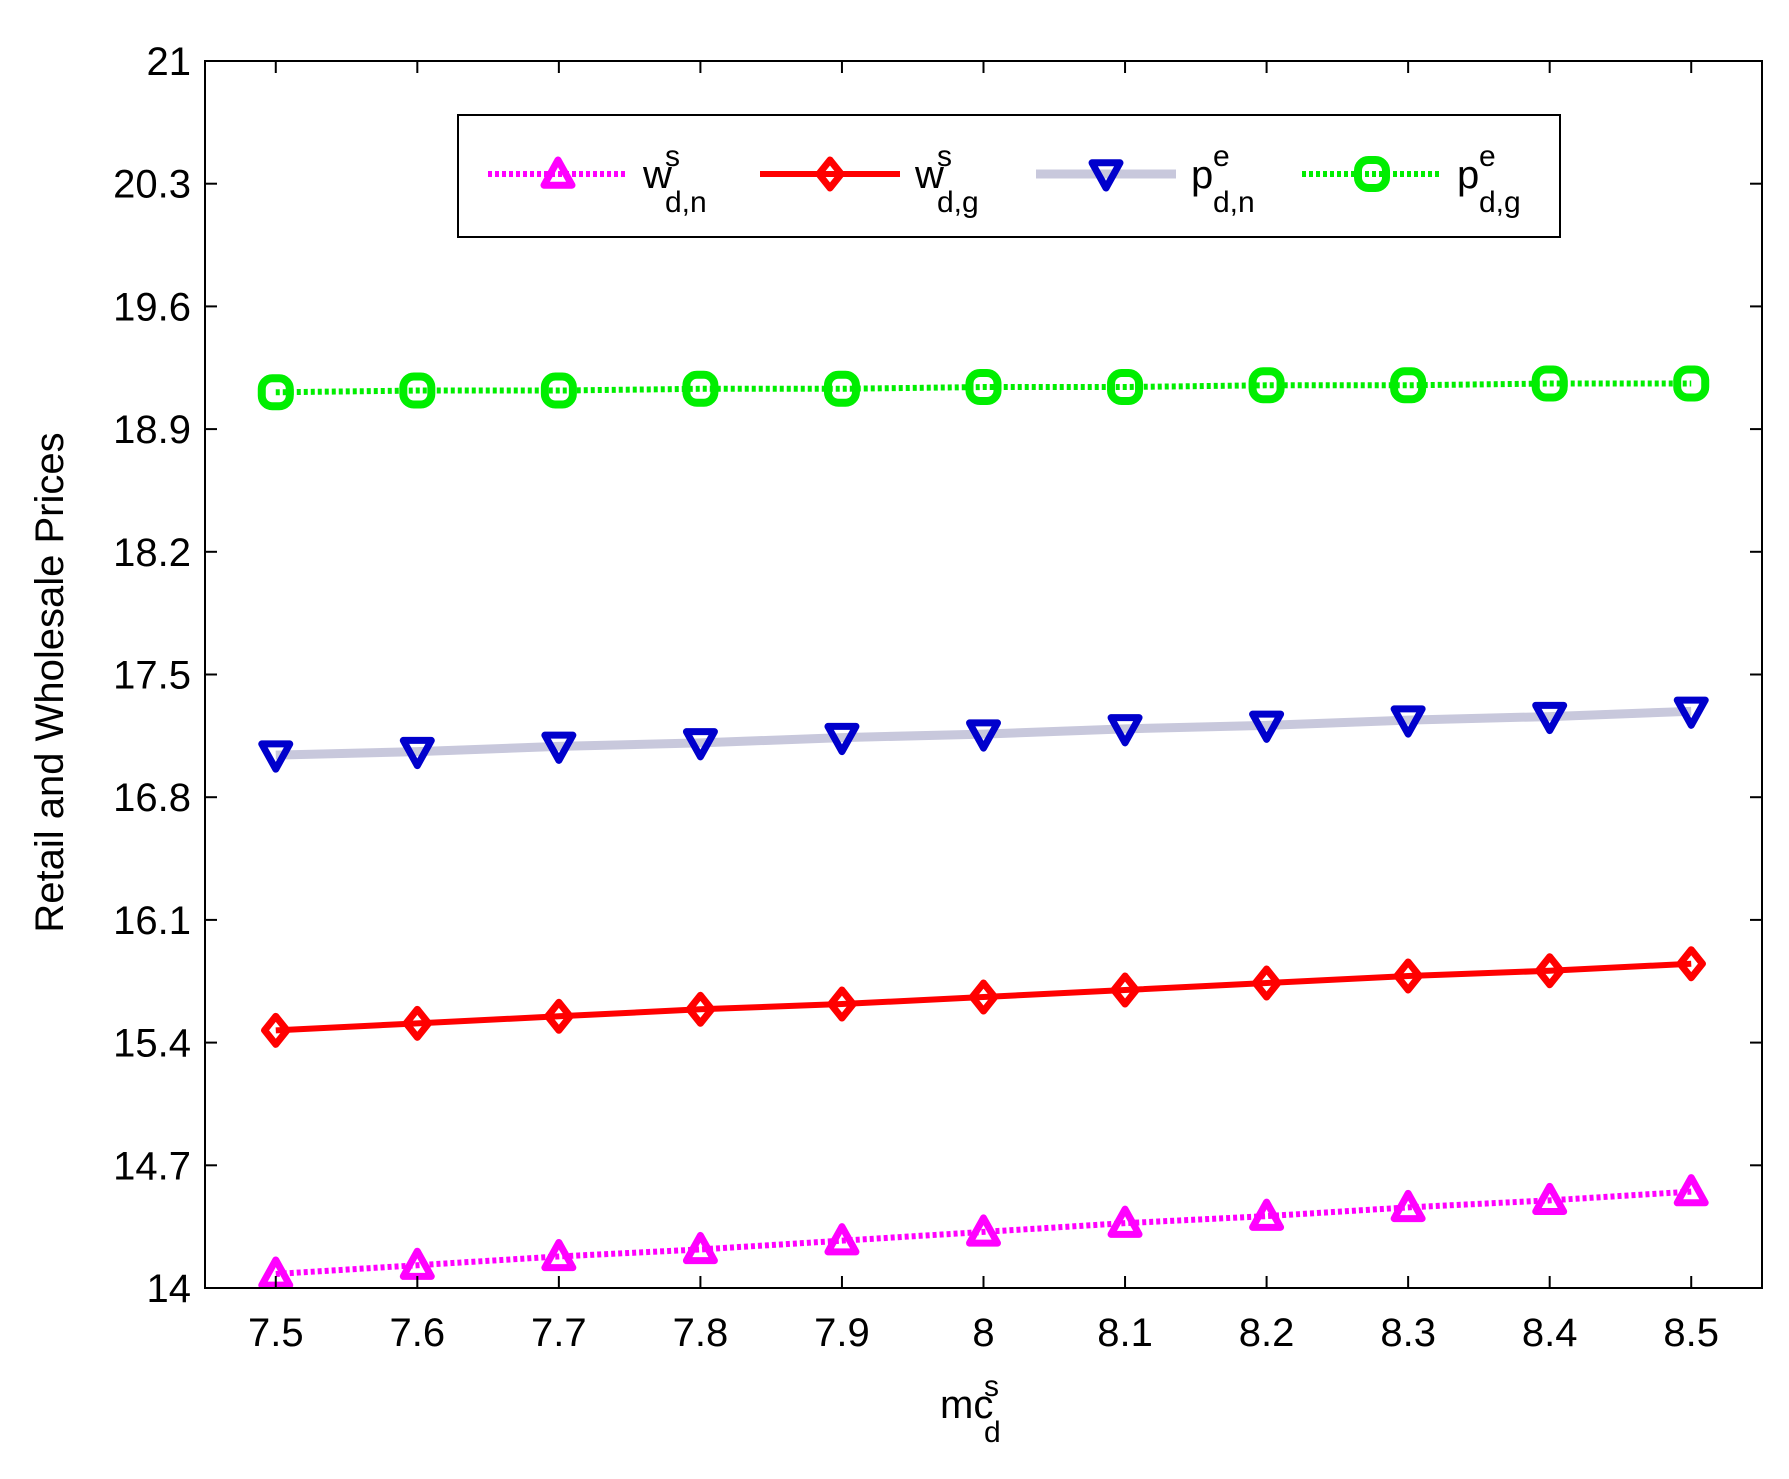 This screenshot has height=1479, width=1789. I want to click on y-tick-label: 15.4, so click(152, 1044).